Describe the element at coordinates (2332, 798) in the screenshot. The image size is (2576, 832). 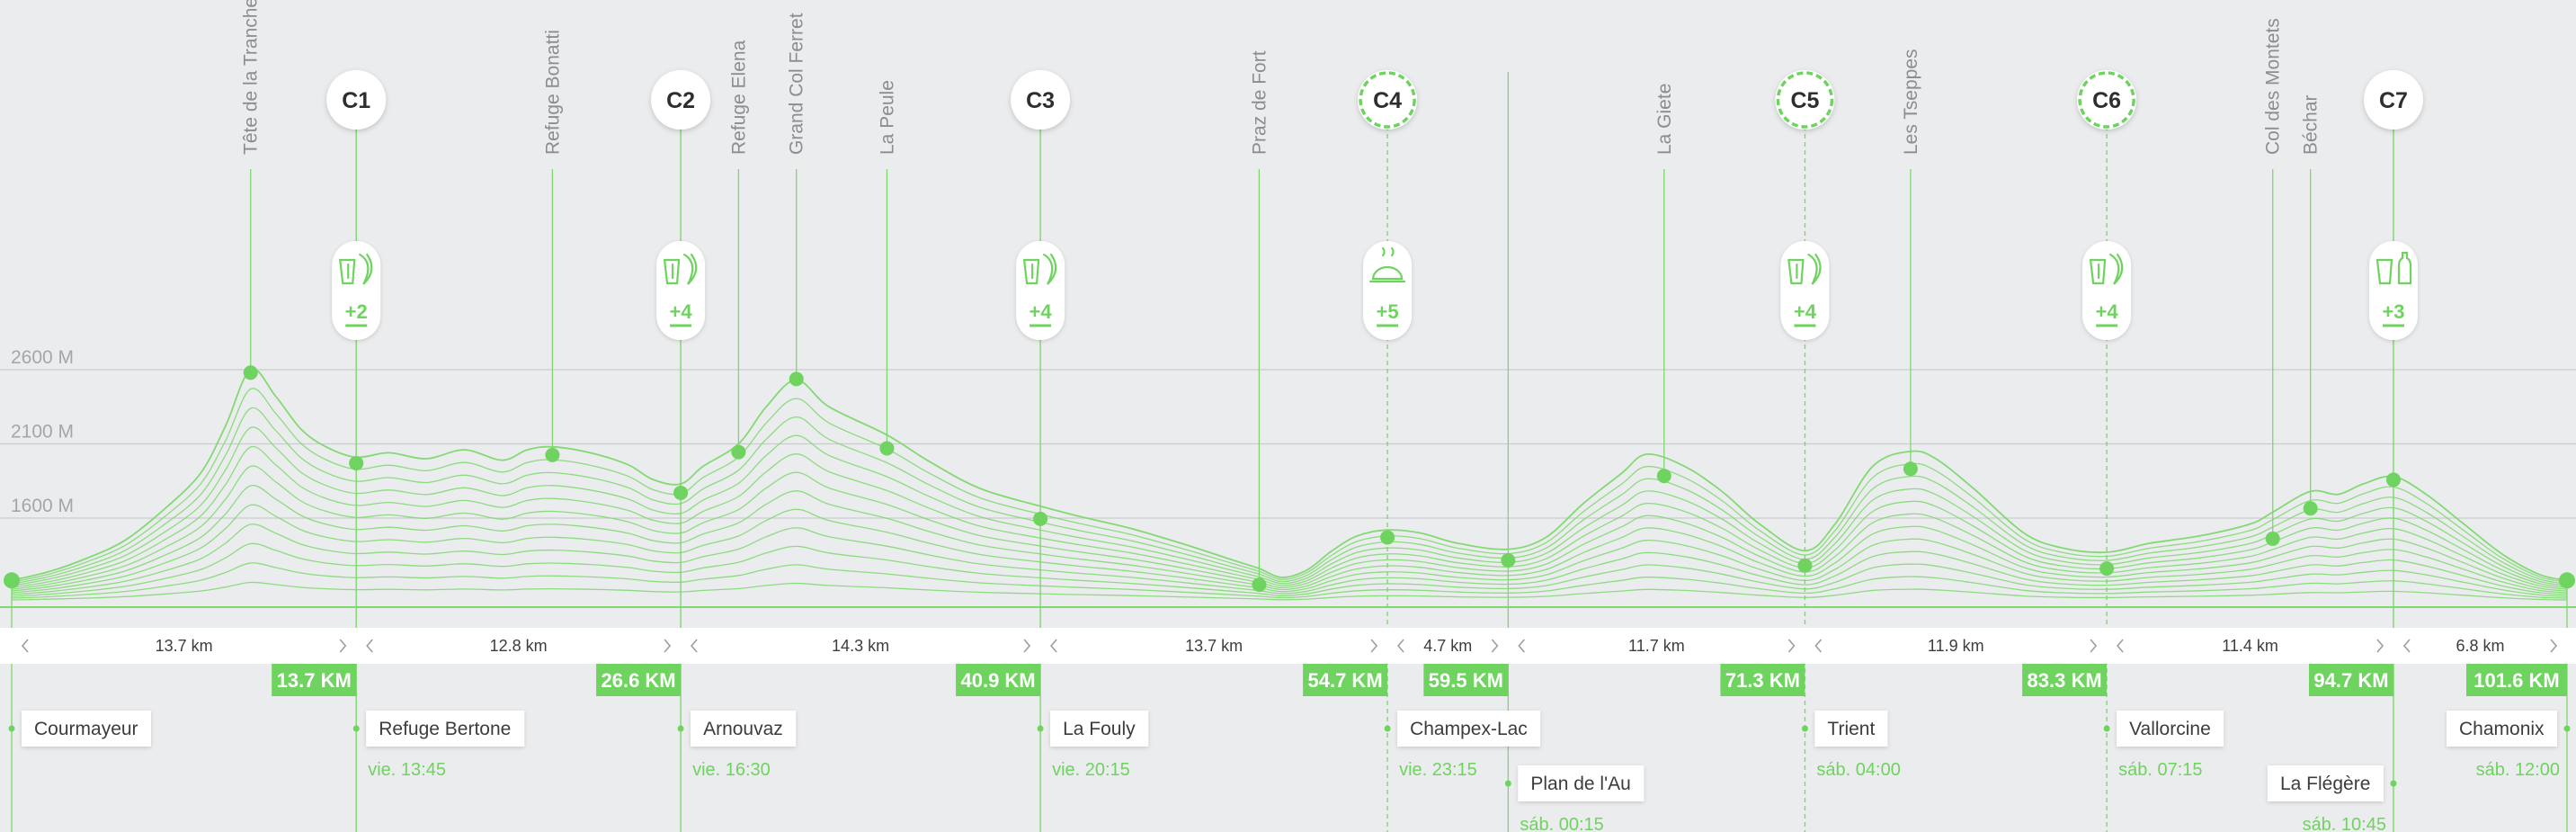
I see `location-item: La Flégère sáb. 10:45` at that location.